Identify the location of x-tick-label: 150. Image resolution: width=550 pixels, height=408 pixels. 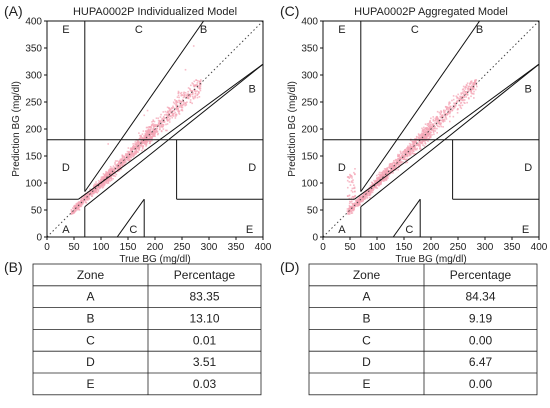
(128, 247).